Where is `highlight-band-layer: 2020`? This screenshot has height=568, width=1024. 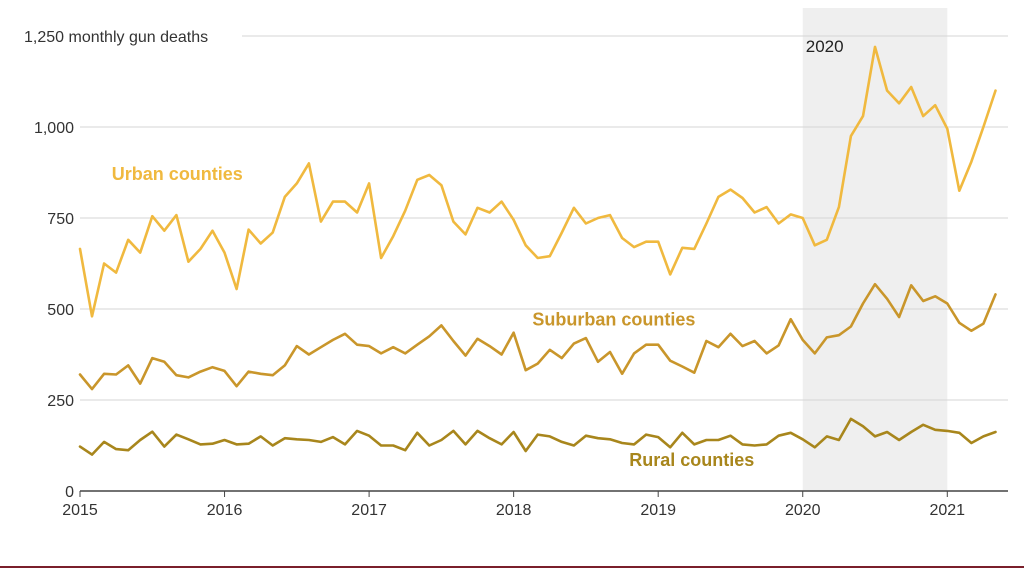 highlight-band-layer: 2020 is located at coordinates (875, 249).